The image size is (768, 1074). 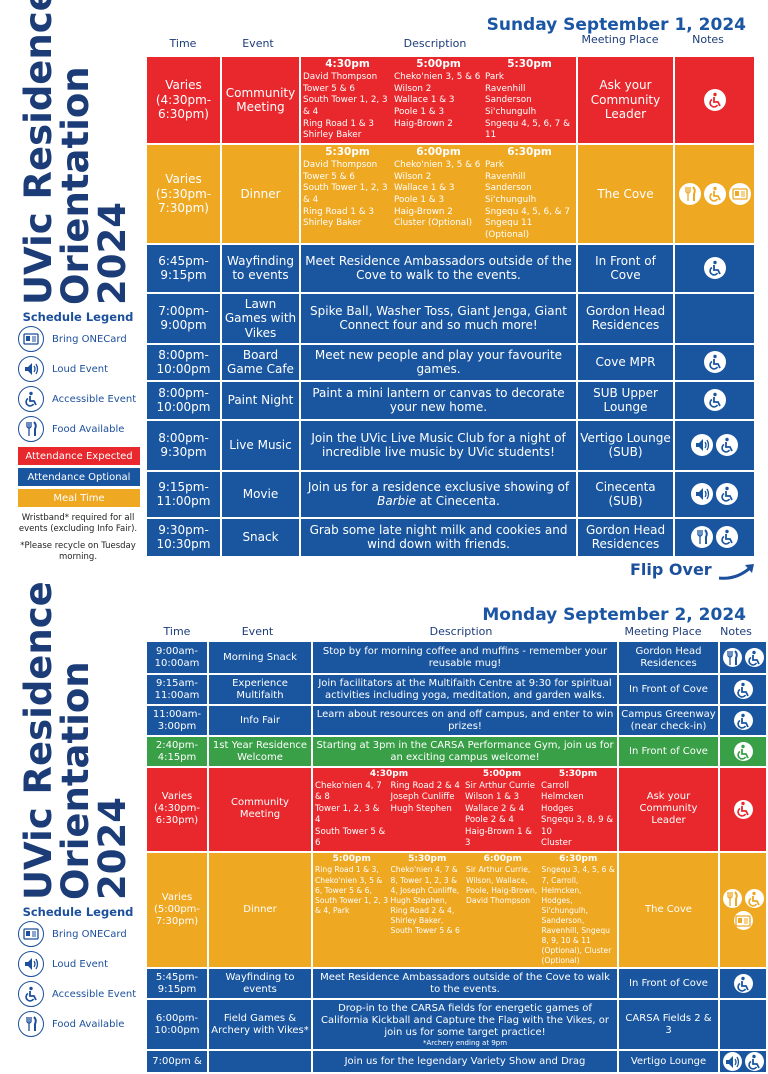 I want to click on event-name: Board Game Cafe, so click(x=260, y=362).